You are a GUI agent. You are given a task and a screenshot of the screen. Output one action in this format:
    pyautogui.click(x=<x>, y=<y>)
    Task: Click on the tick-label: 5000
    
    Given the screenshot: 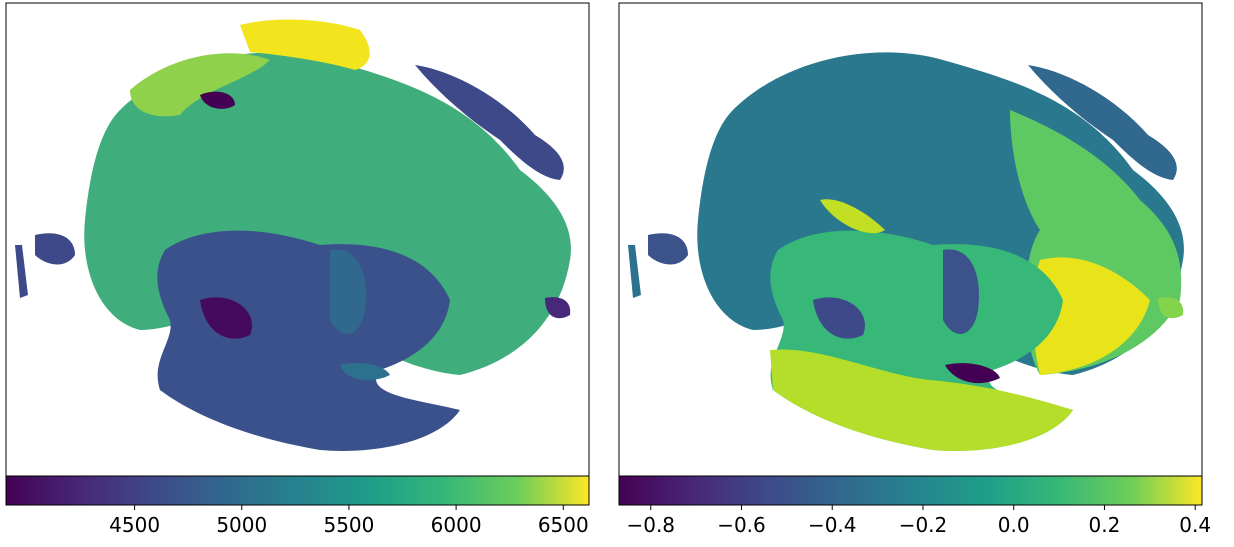 What is the action you would take?
    pyautogui.click(x=241, y=525)
    